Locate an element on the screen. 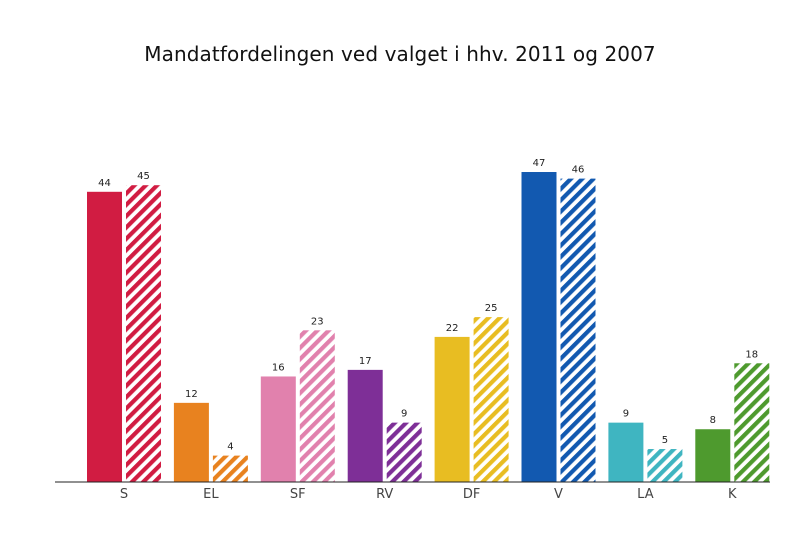 Image resolution: width=800 pixels, height=560 pixels. x-tick-labels-layer: S EL SF RV DF V LA K is located at coordinates (428, 494).